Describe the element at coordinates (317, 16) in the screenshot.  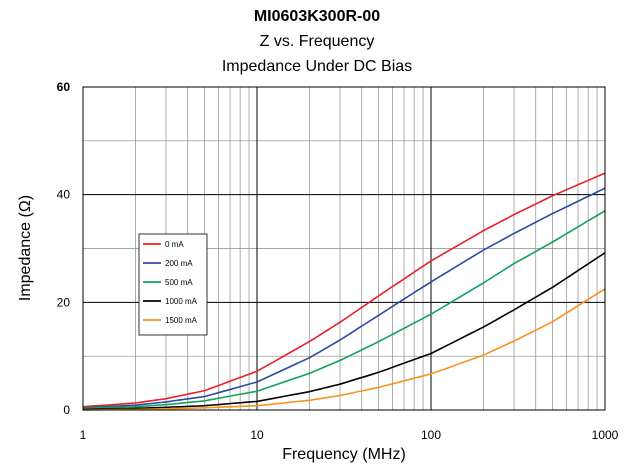
I see `chart-title: MI0603K300R-00` at that location.